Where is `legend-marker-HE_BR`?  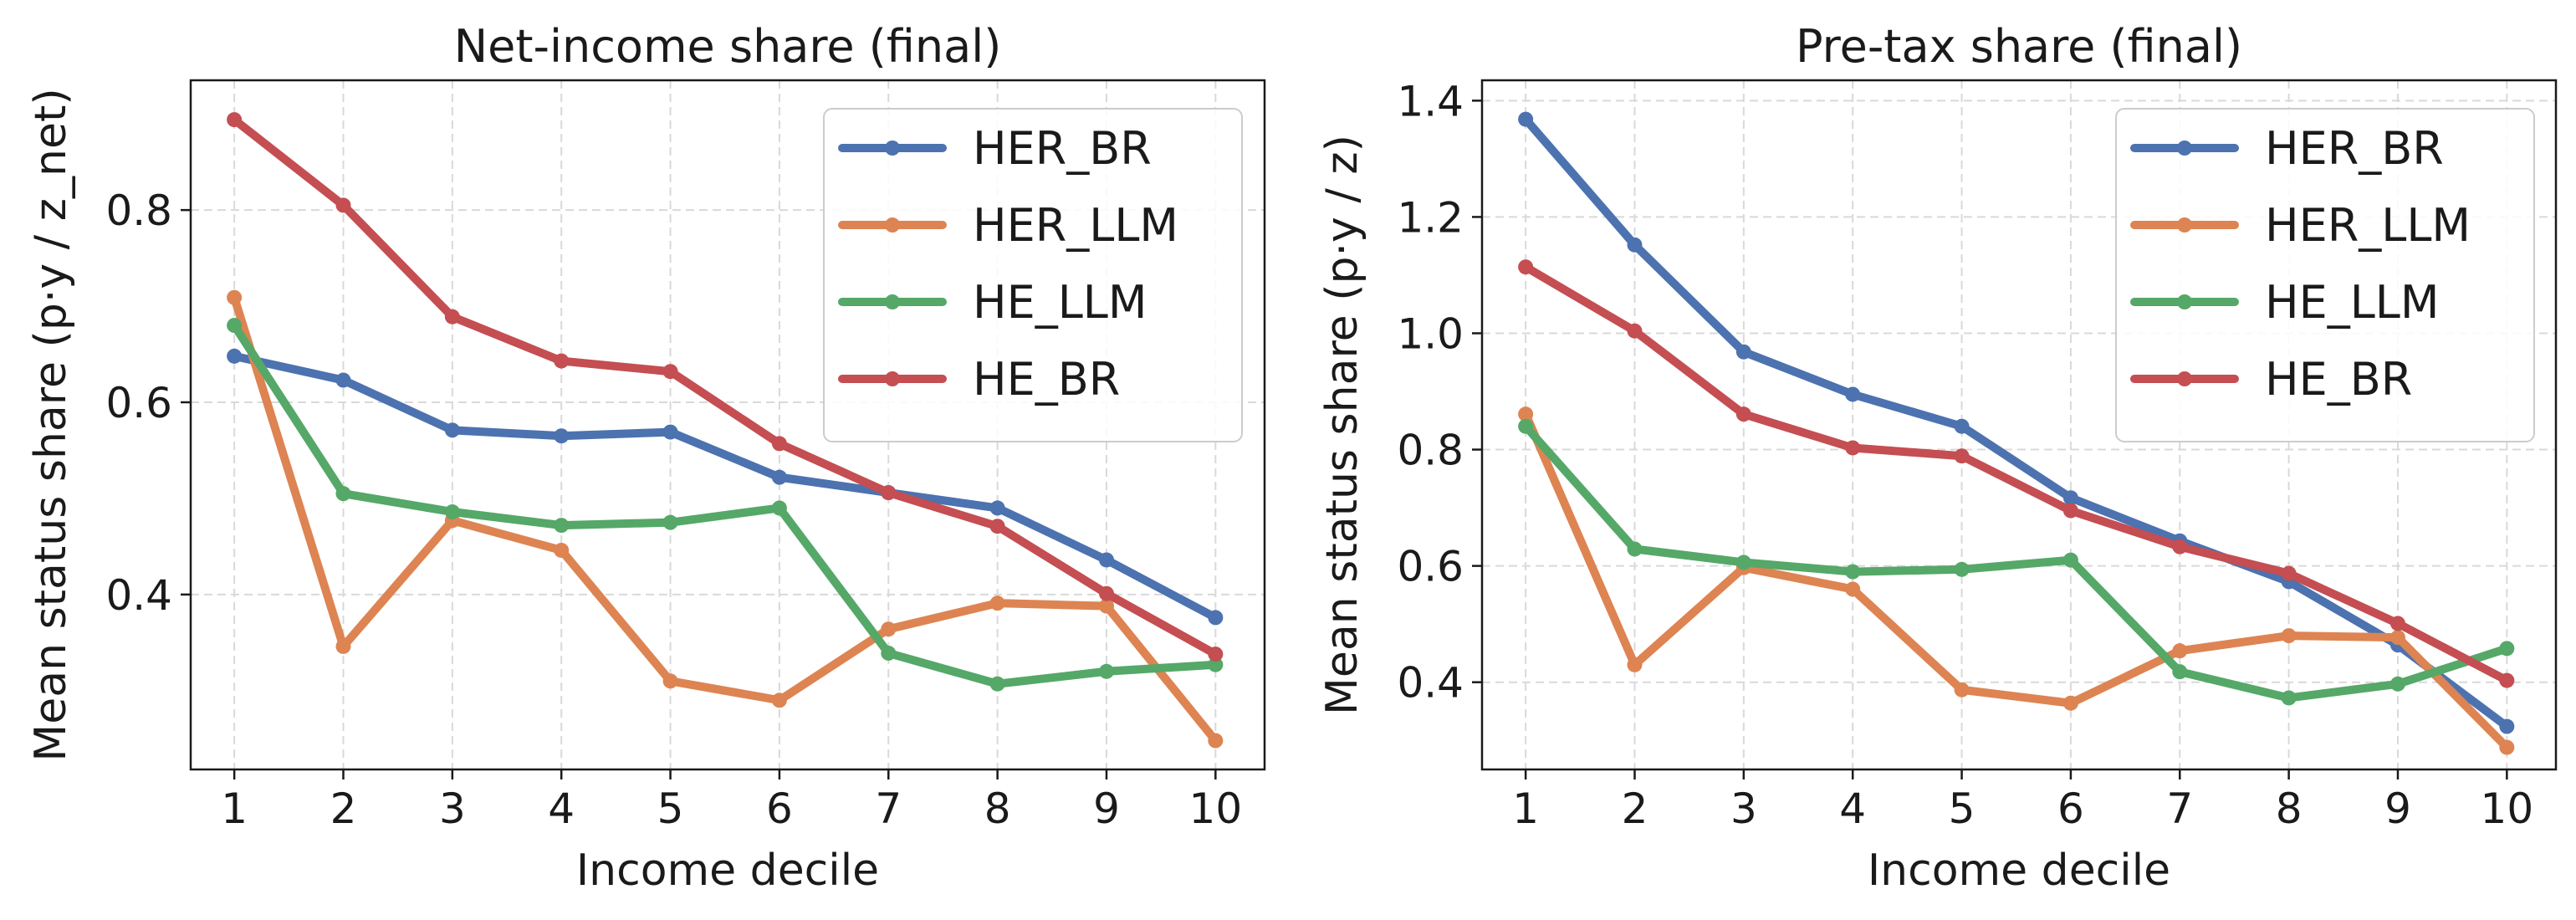 legend-marker-HE_BR is located at coordinates (2184, 378).